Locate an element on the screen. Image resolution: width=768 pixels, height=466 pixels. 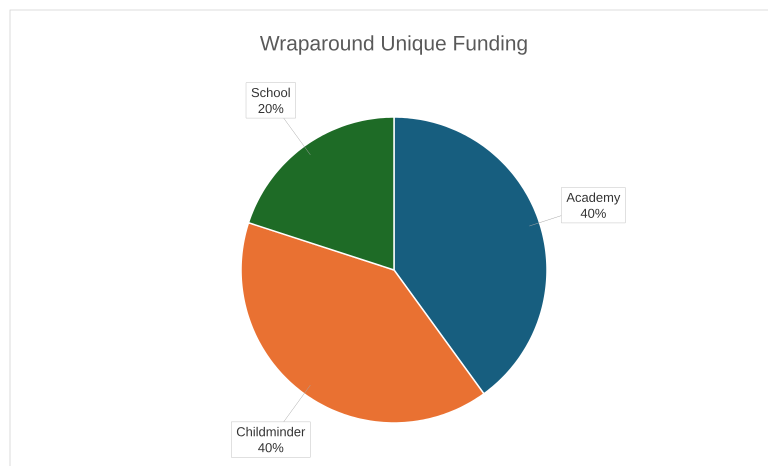
chart-title: Wraparound Unique Funding is located at coordinates (393, 45).